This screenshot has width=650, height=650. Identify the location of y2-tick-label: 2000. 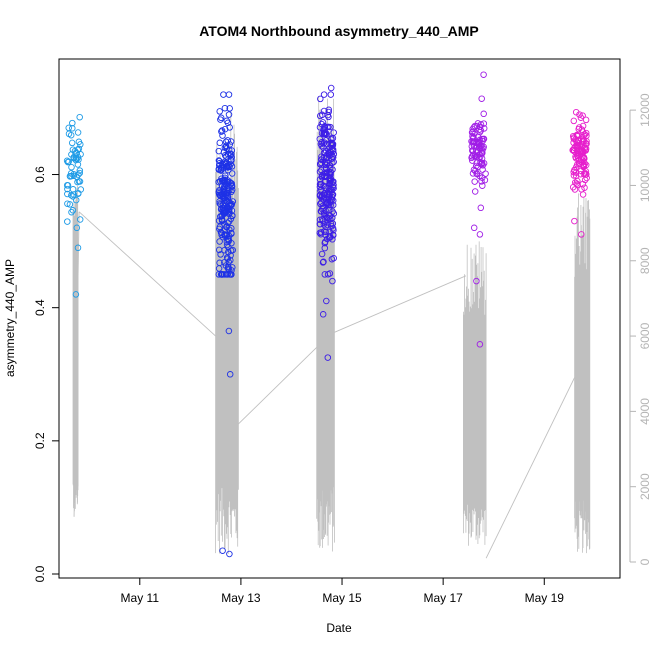
(644, 486).